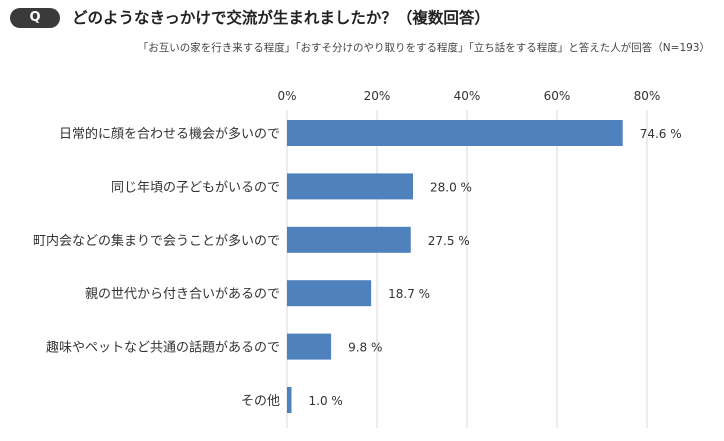 Image resolution: width=724 pixels, height=441 pixels. Describe the element at coordinates (661, 134) in the screenshot. I see `data-label: 74.6 %` at that location.